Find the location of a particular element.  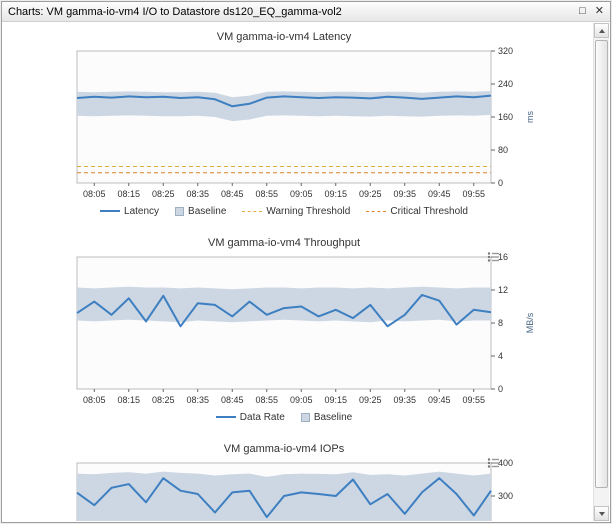

y-tick-label: 160 is located at coordinates (505, 117).